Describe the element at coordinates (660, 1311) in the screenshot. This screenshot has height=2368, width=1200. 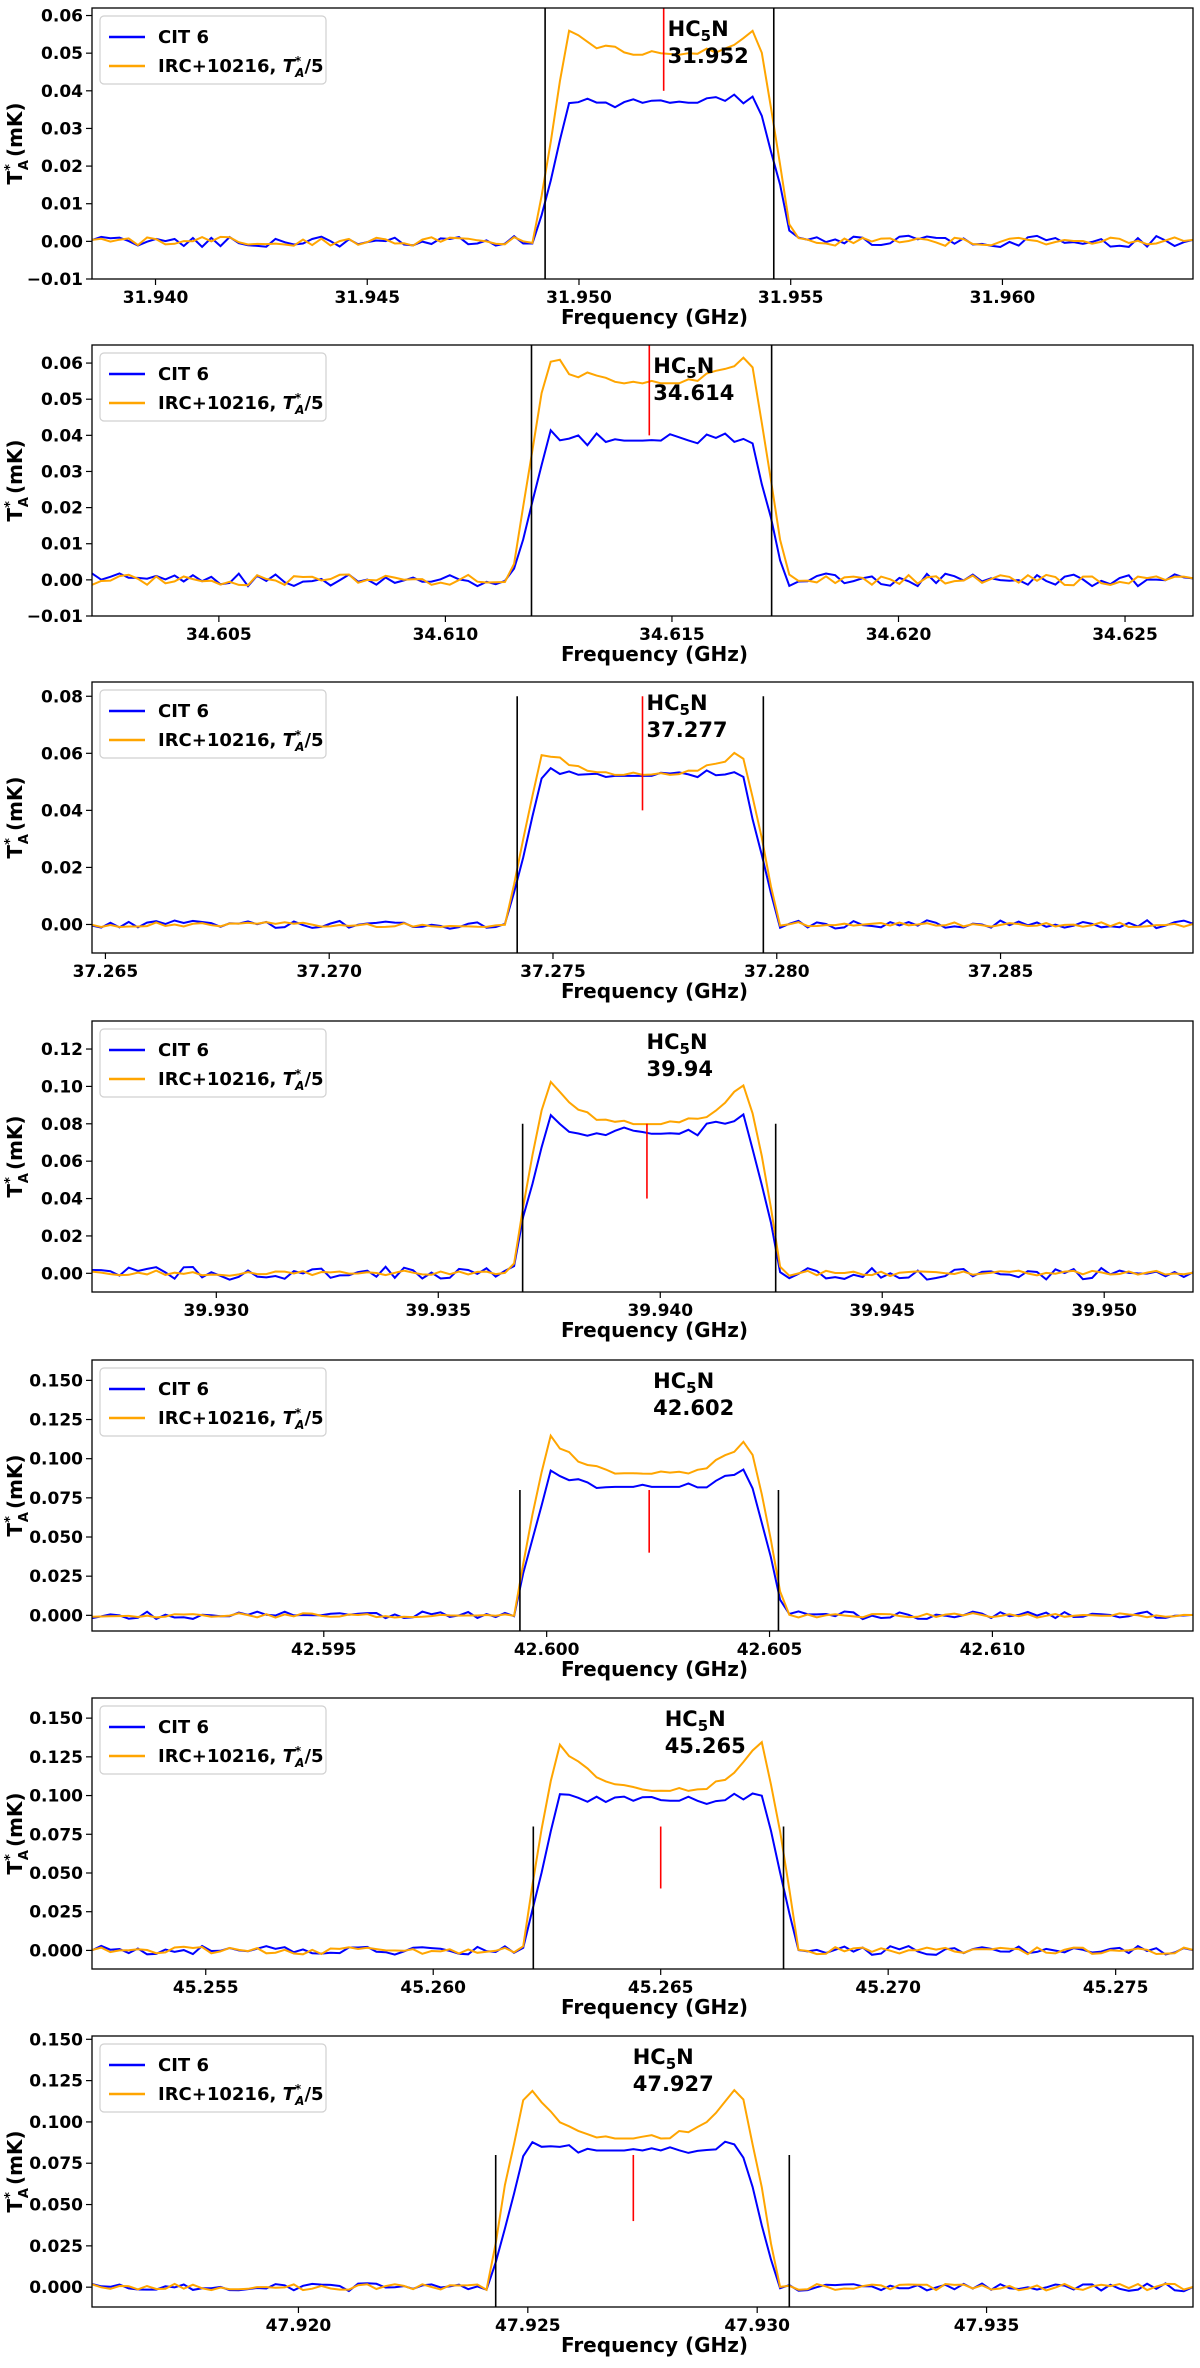
I see `x-tick-label: 39.940` at that location.